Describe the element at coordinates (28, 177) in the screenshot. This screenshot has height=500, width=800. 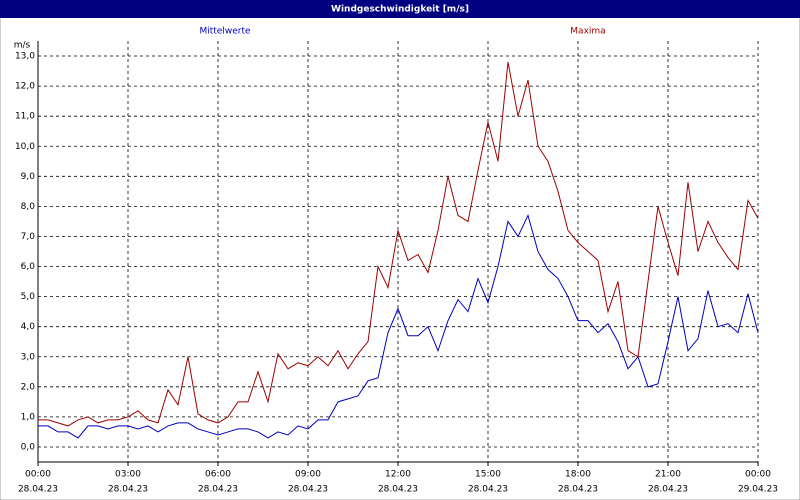
I see `y-tick-label: 9,0` at that location.